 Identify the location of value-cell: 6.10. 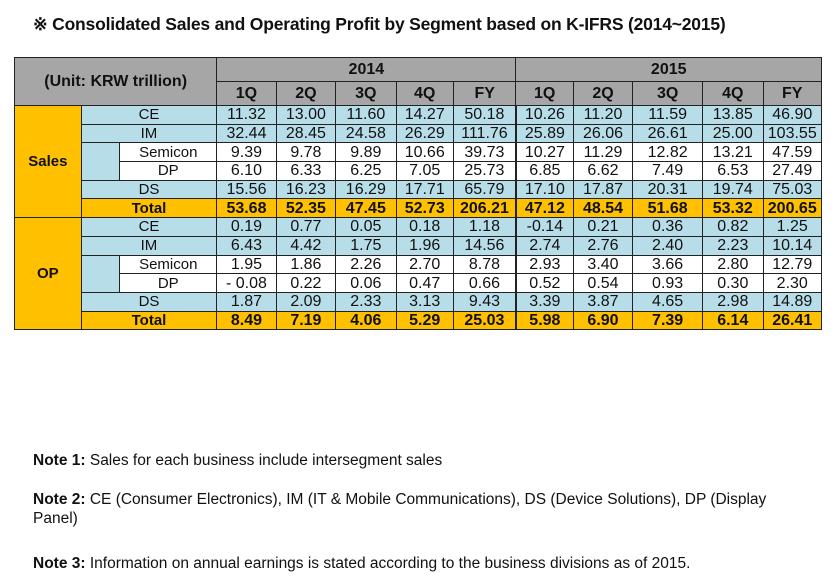
(246, 171).